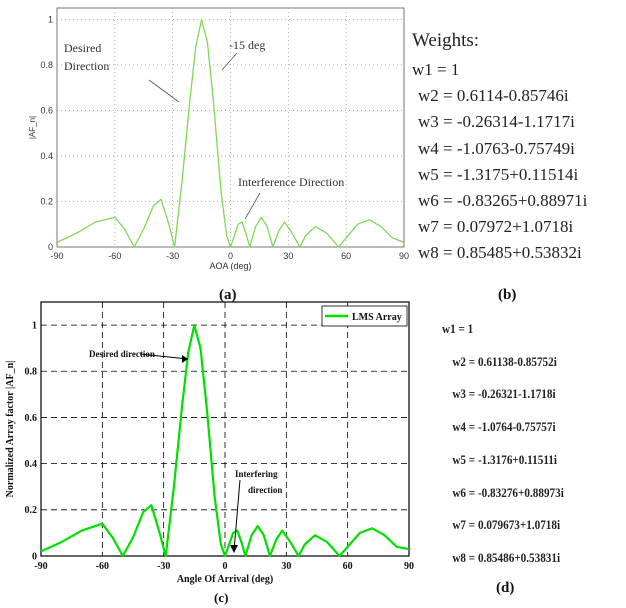  What do you see at coordinates (504, 427) in the screenshot?
I see `weight-item: w4 = -1.0764-0.75757i` at bounding box center [504, 427].